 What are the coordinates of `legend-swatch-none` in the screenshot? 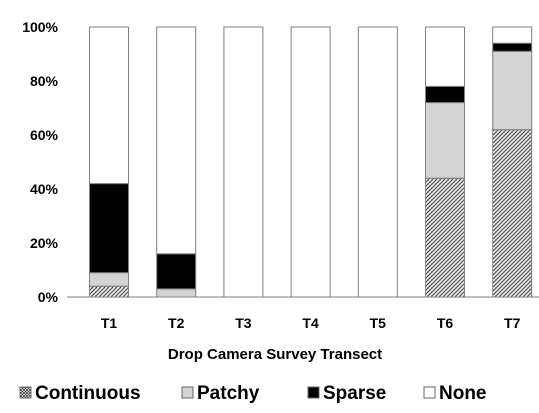 It's located at (429, 392).